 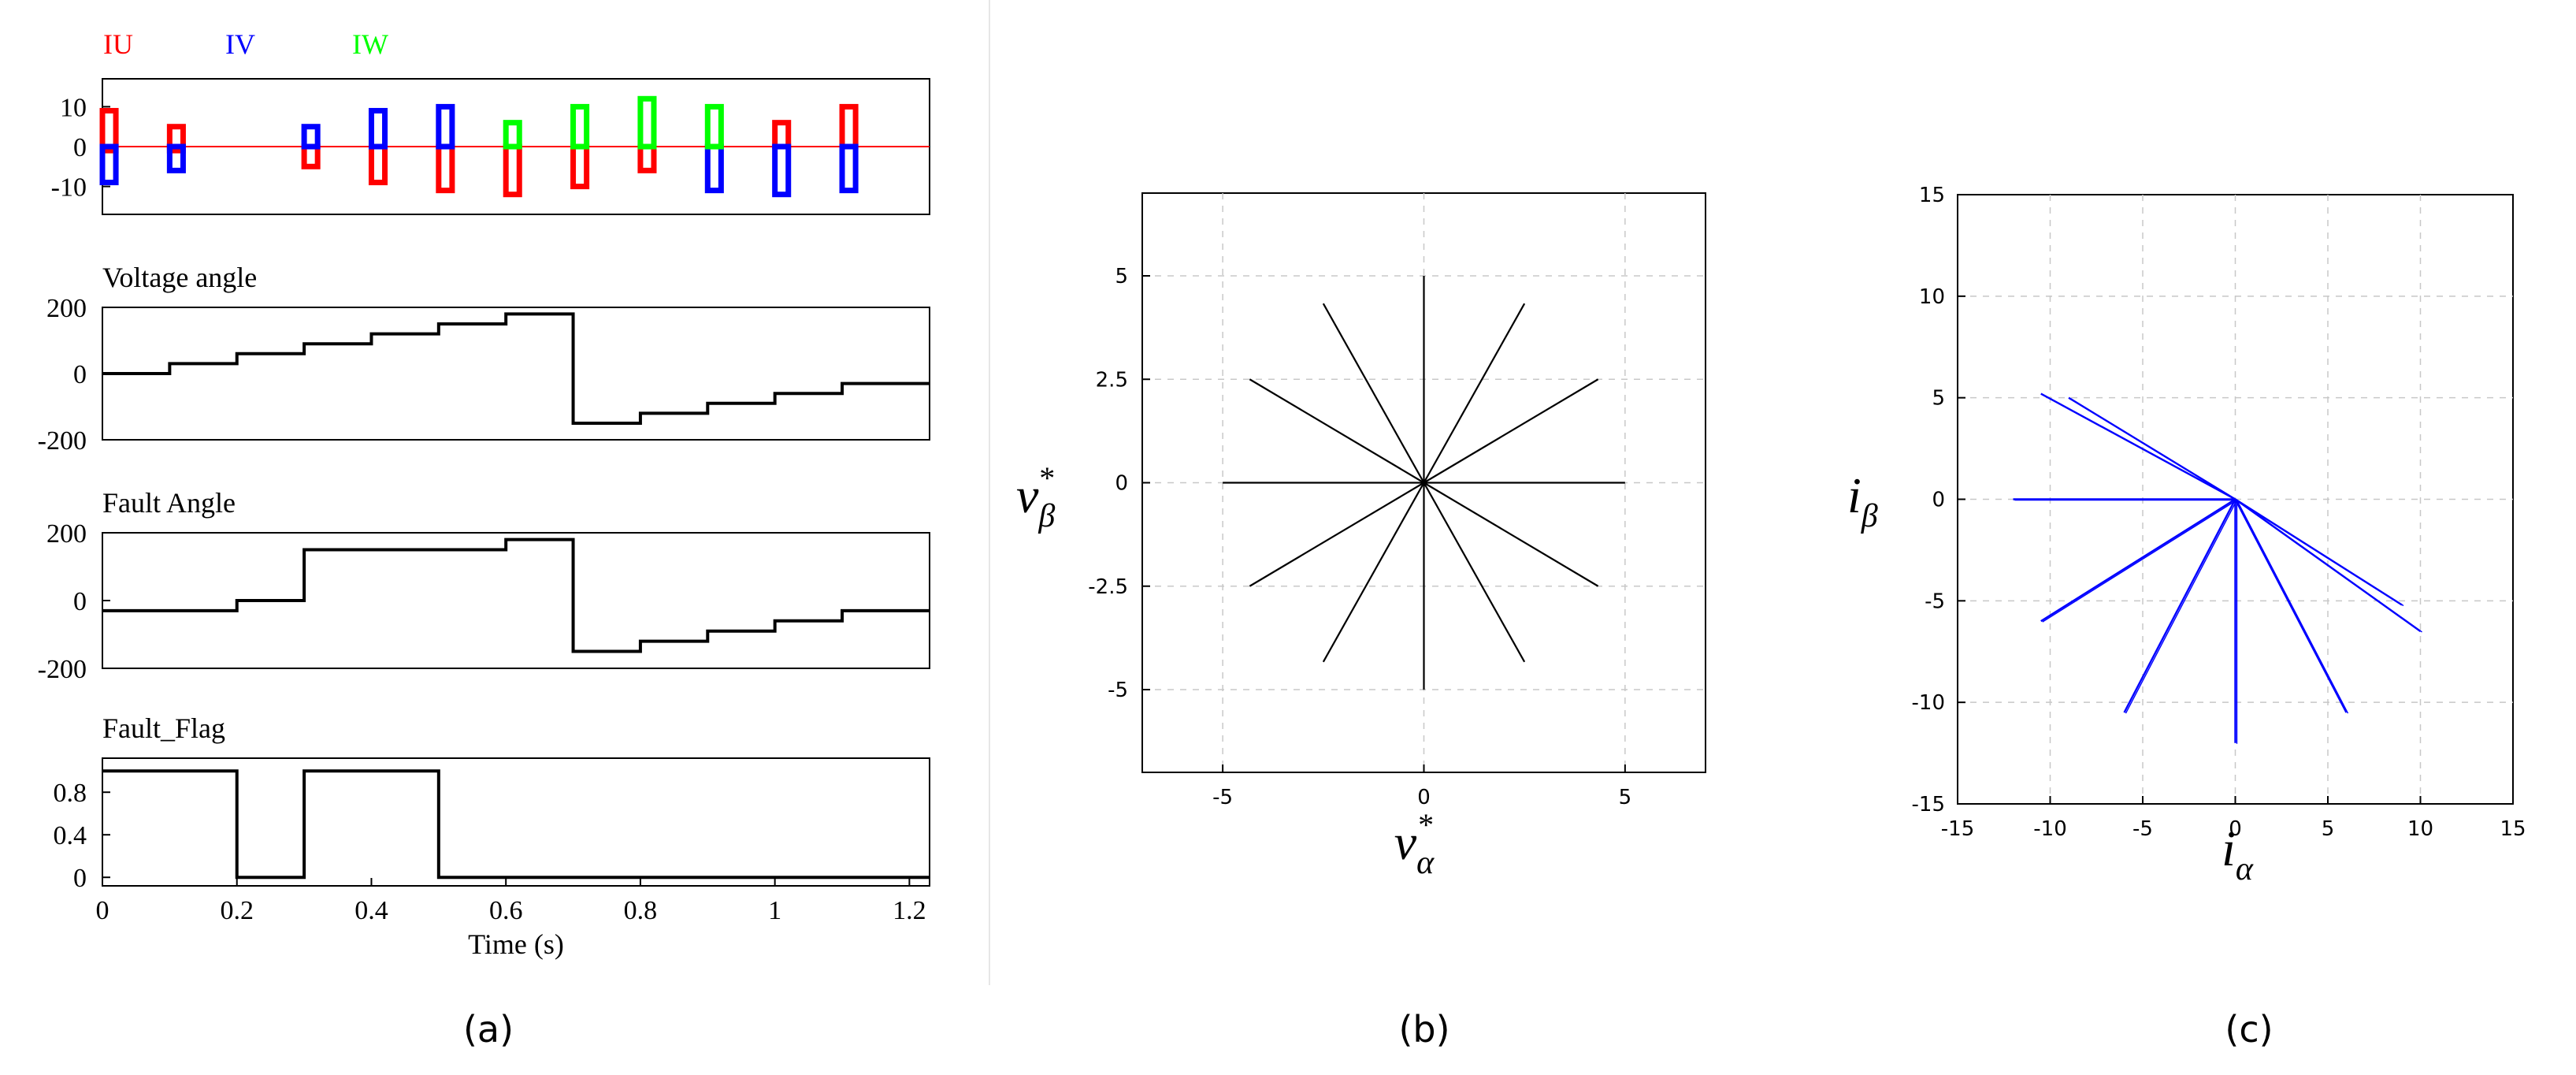 What do you see at coordinates (118, 44) in the screenshot?
I see `legend-iu: IU` at bounding box center [118, 44].